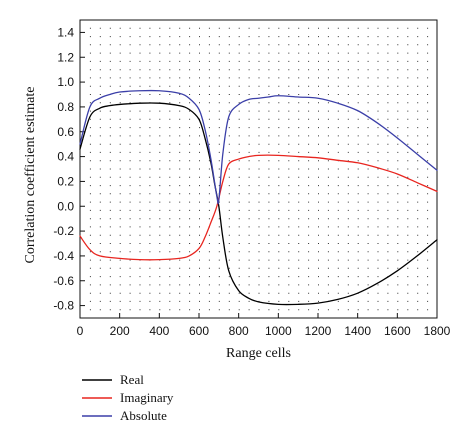  Describe the element at coordinates (65, 157) in the screenshot. I see `y-tick-label: 0.4` at that location.